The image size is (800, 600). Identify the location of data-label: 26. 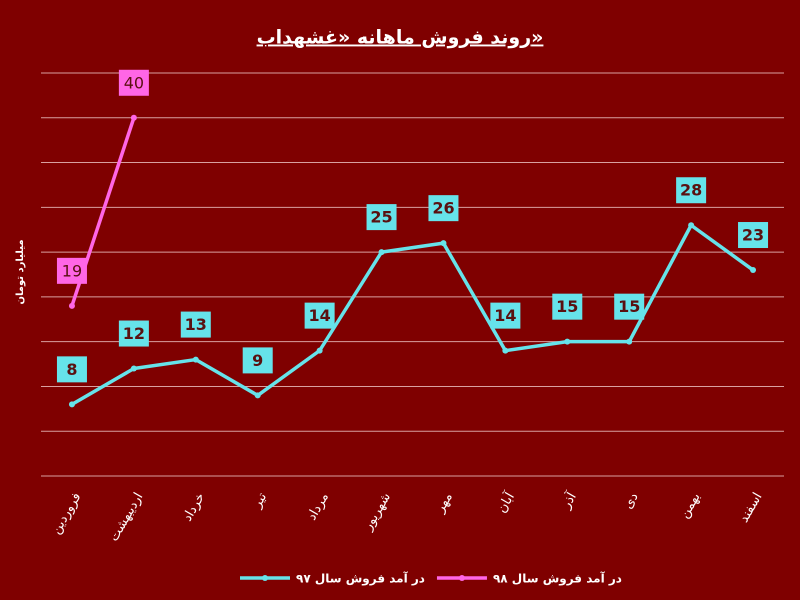
(443, 208).